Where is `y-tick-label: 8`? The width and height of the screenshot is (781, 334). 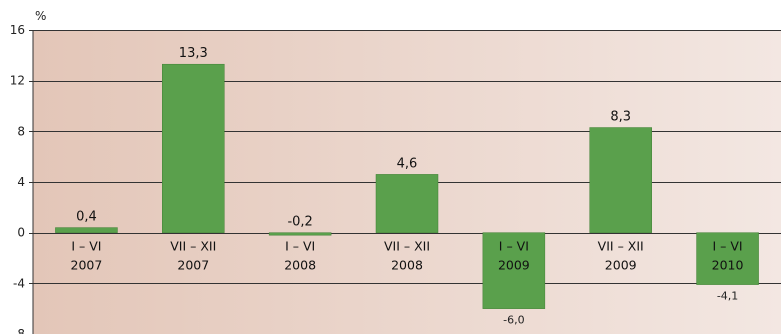
y-tick-label: 8 is located at coordinates (21, 131).